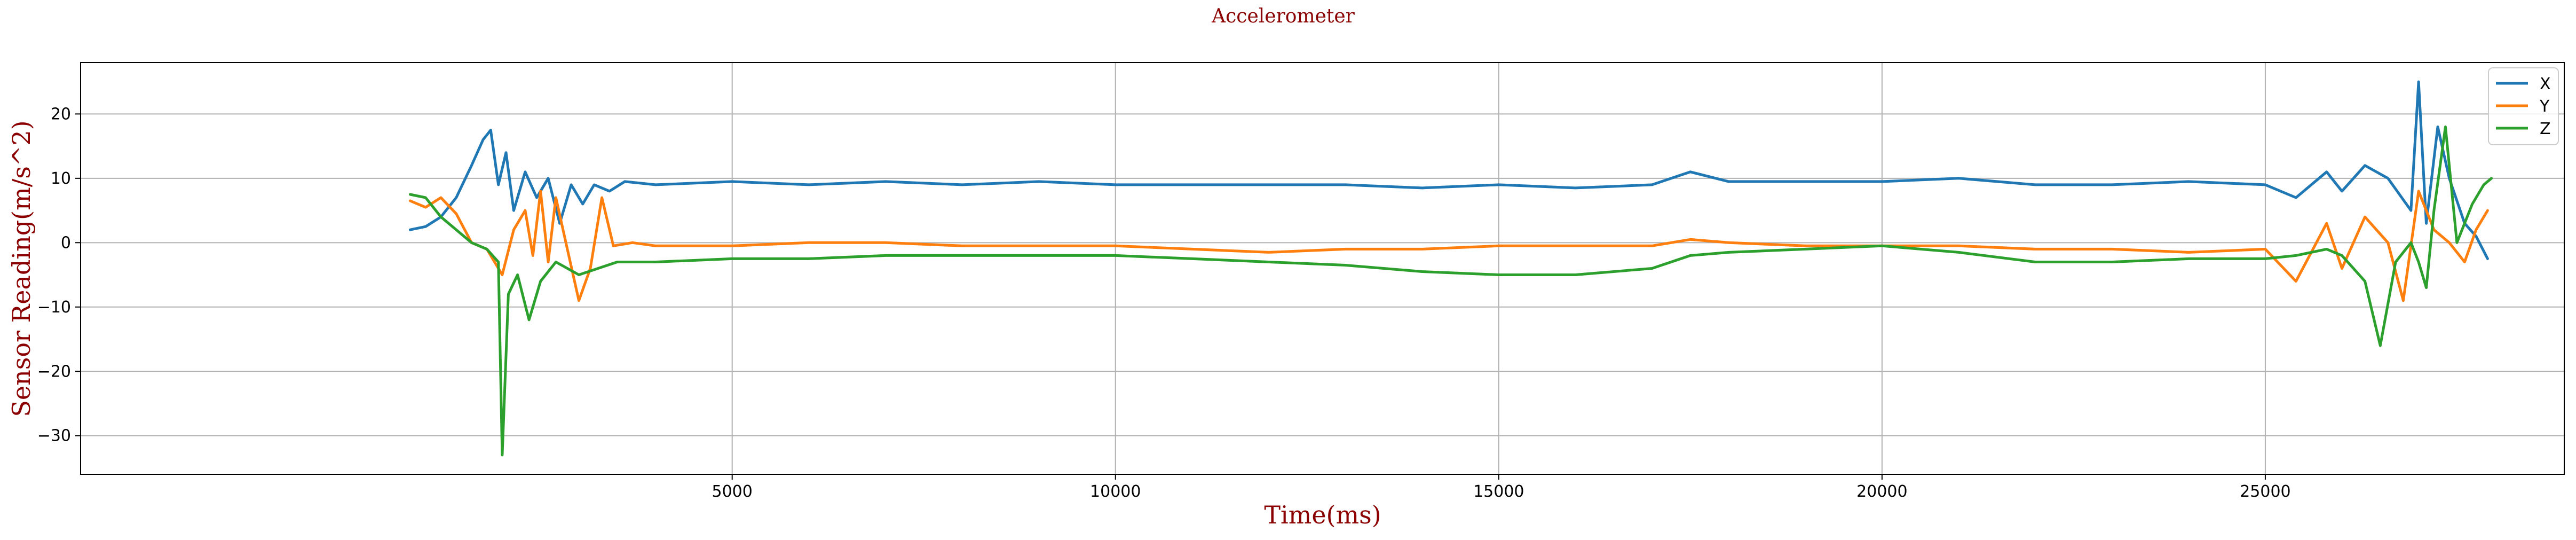 This screenshot has width=2576, height=540. Describe the element at coordinates (2265, 491) in the screenshot. I see `x-tick-label: 25000` at that location.